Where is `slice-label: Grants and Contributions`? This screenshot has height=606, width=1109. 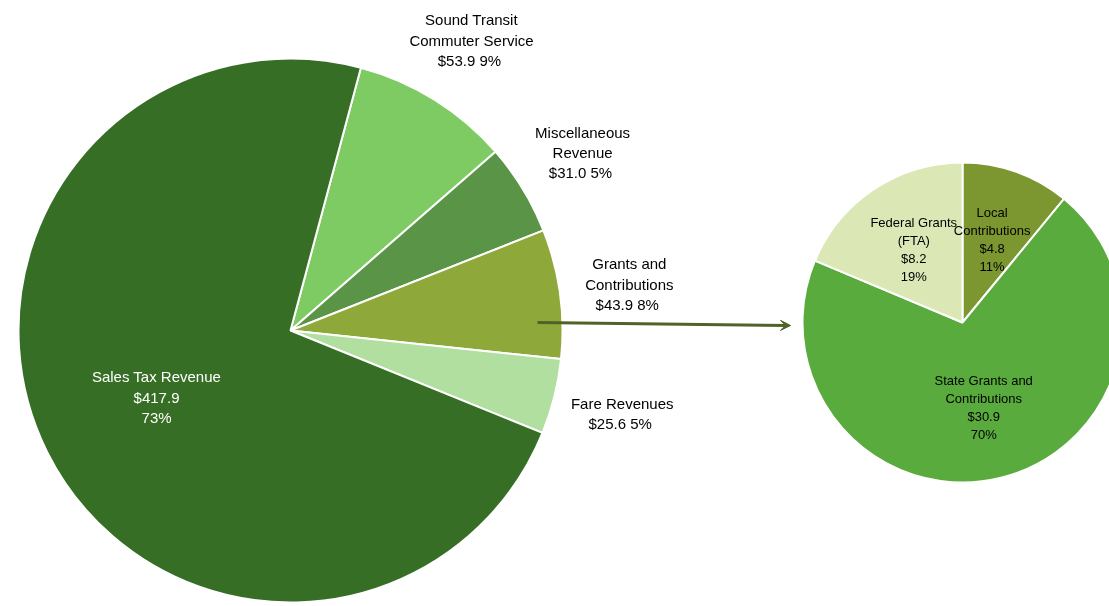 slice-label: Grants and Contributions is located at coordinates (629, 274).